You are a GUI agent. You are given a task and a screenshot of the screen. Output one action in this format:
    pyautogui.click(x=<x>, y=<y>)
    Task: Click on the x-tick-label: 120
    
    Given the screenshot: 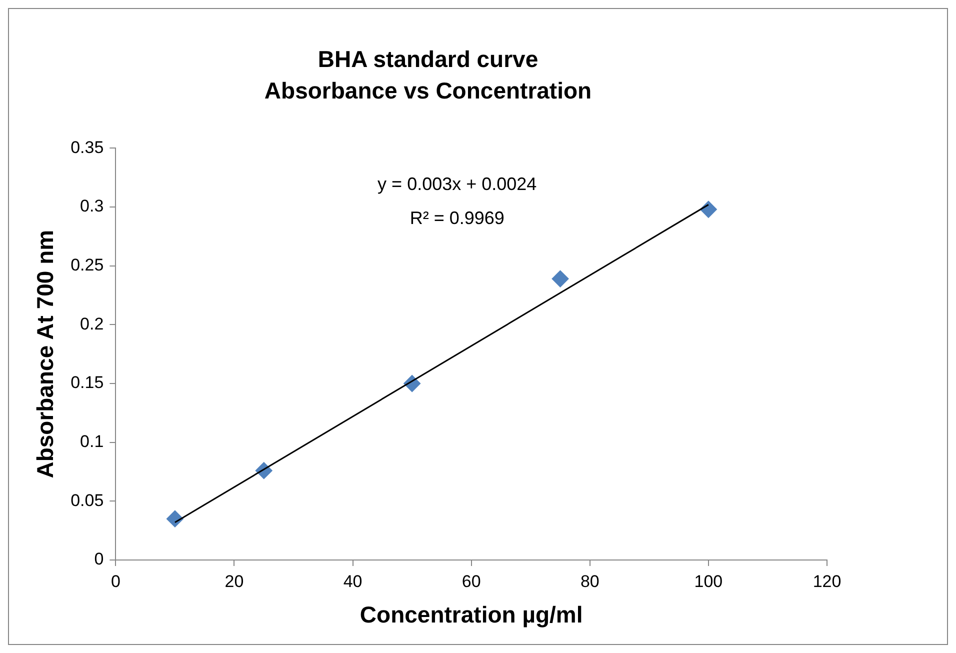 What is the action you would take?
    pyautogui.click(x=827, y=581)
    